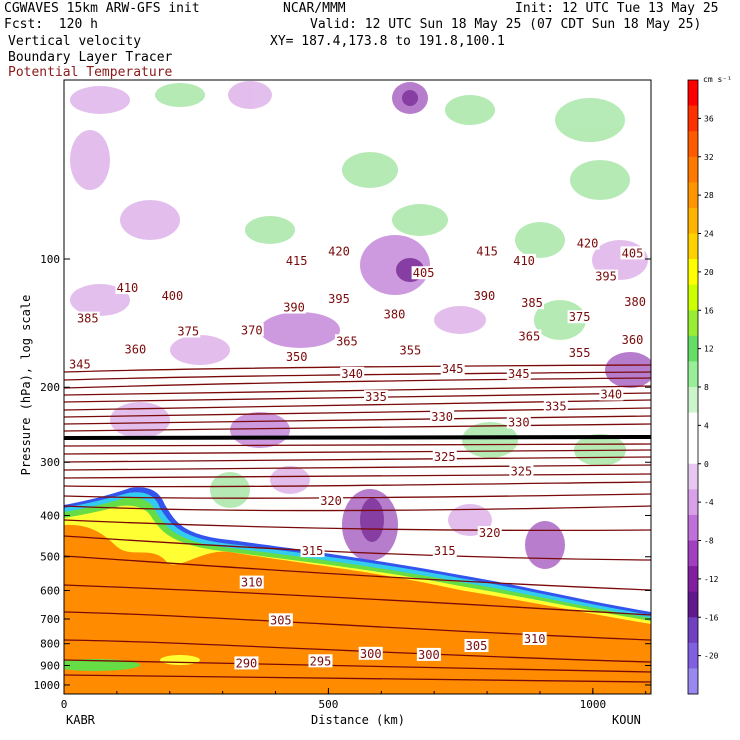 The image size is (740, 740). I want to click on theta-label: 345, so click(453, 369).